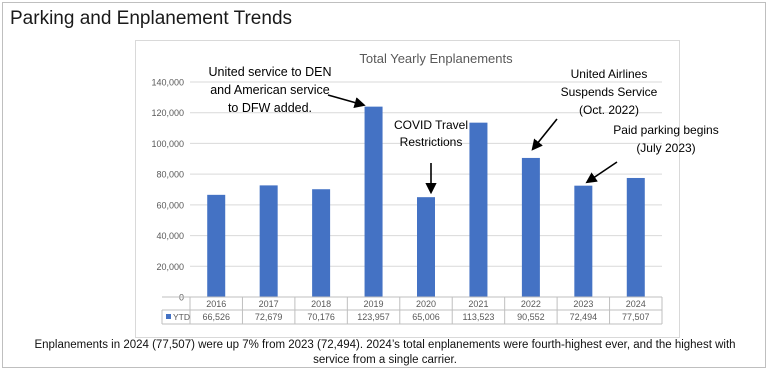 The width and height of the screenshot is (770, 372). I want to click on chart-title: Total Yearly Enplanements, so click(436, 58).